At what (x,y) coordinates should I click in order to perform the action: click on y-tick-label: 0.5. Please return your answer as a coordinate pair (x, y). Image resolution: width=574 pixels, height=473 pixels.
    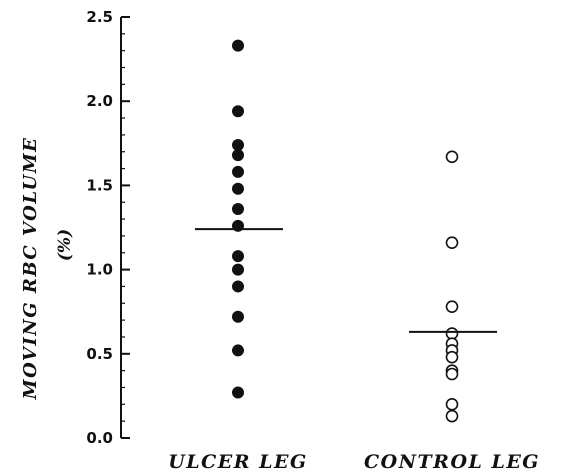
    Looking at the image, I should click on (99, 354).